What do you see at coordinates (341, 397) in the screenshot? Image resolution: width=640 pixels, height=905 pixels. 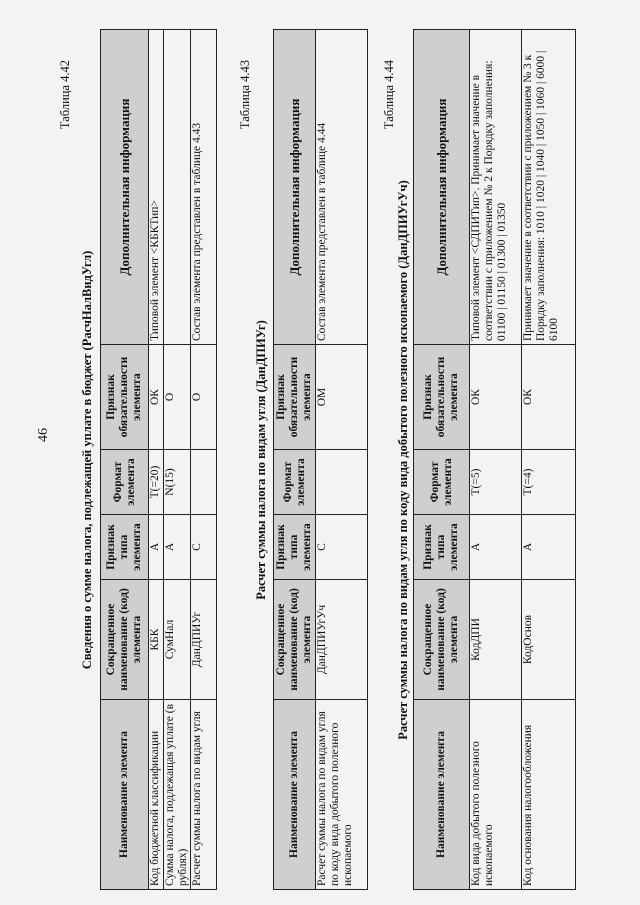 I see `cell-required: ОМ` at bounding box center [341, 397].